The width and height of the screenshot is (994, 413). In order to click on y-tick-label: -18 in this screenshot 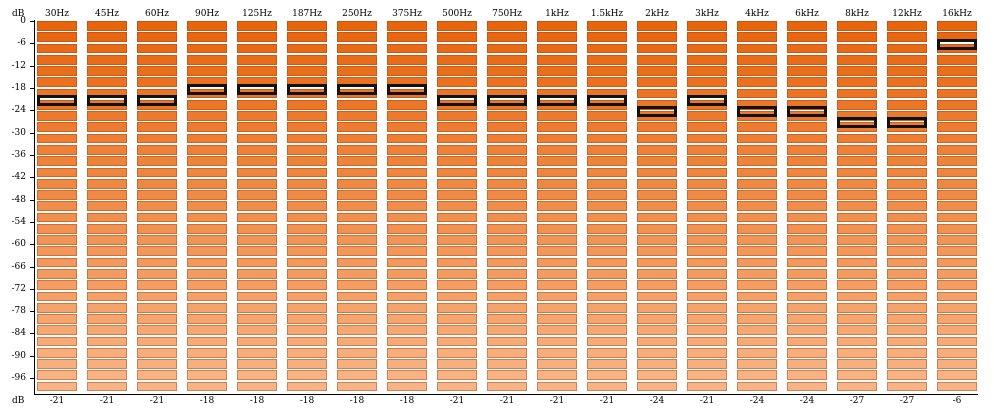, I will do `click(19, 87)`.